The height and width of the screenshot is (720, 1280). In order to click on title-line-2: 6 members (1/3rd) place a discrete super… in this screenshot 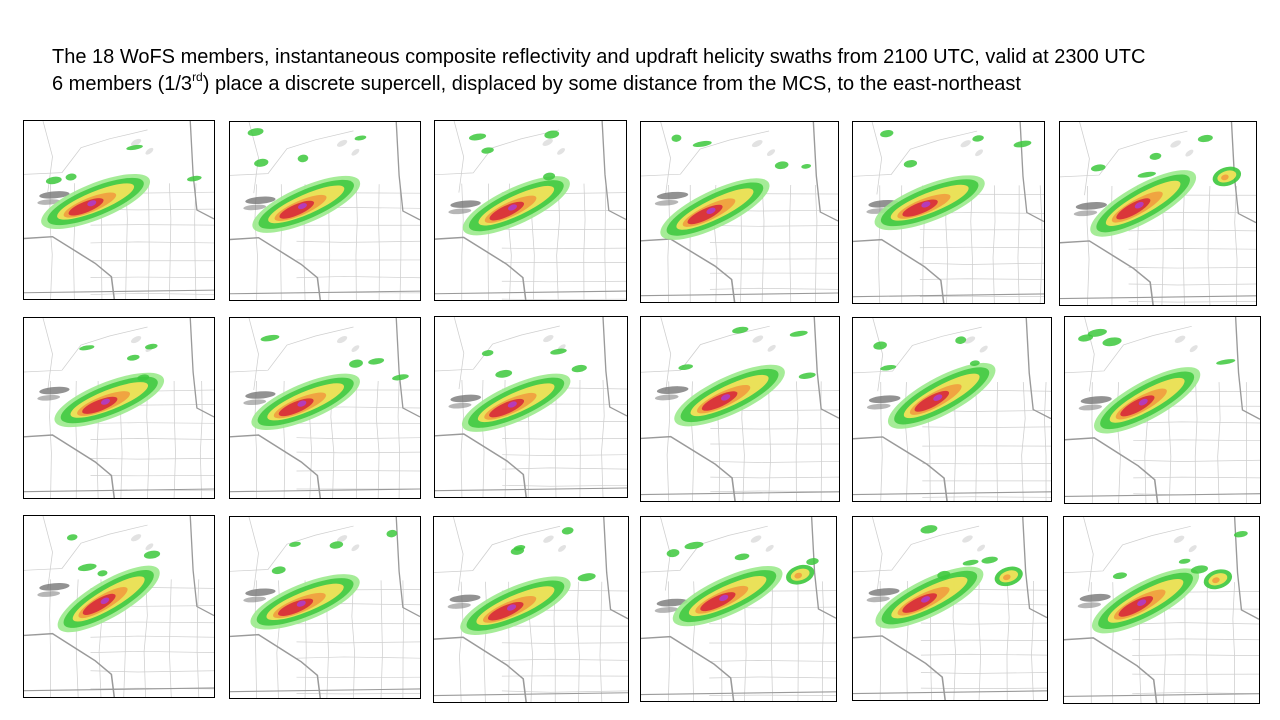, I will do `click(652, 84)`.